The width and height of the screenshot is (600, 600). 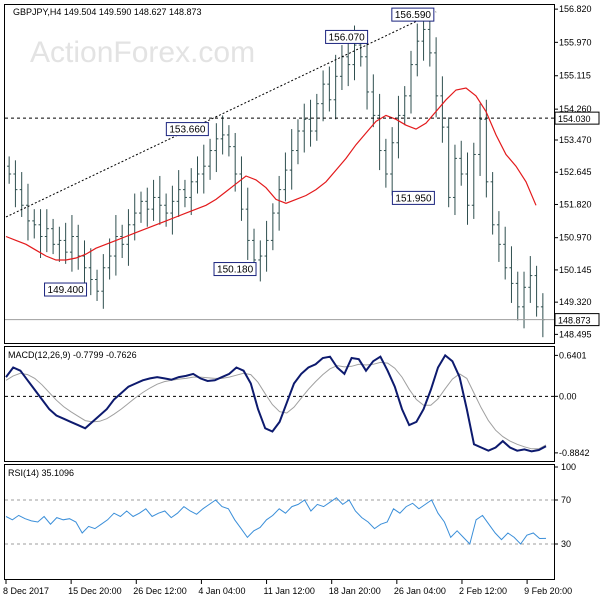 What do you see at coordinates (568, 396) in the screenshot?
I see `macd-y-tick-label: 0.00` at bounding box center [568, 396].